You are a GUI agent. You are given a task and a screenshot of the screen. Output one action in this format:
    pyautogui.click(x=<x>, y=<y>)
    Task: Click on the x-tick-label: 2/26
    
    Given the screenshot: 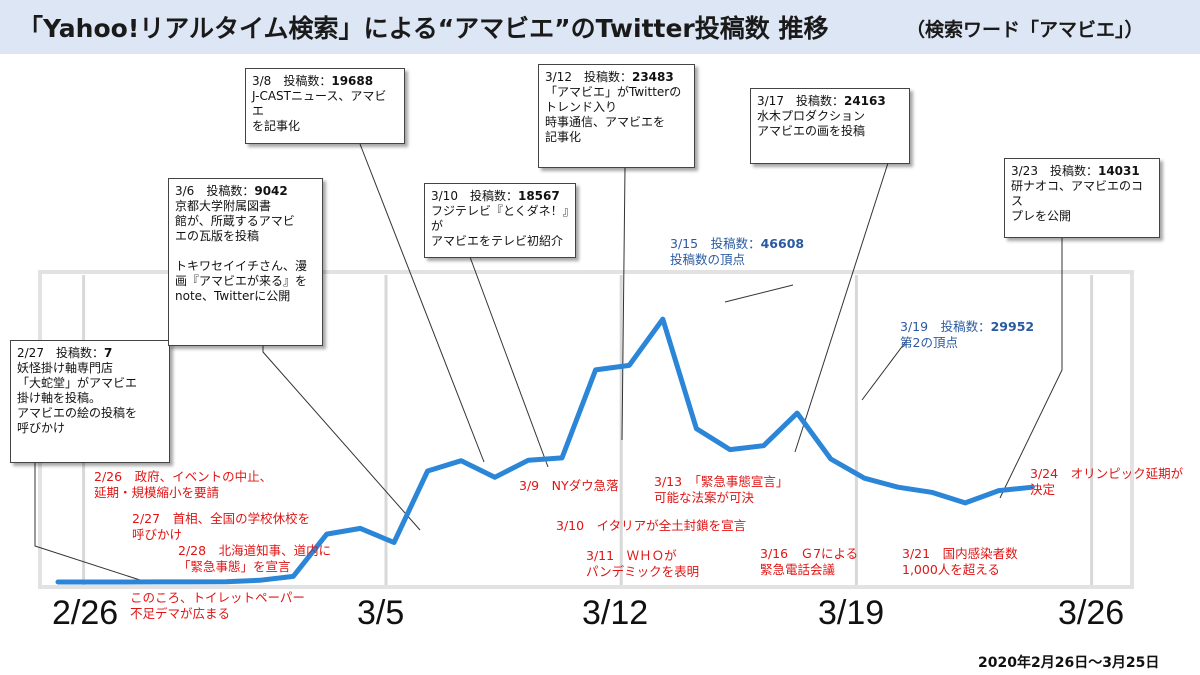 What is the action you would take?
    pyautogui.click(x=85, y=613)
    